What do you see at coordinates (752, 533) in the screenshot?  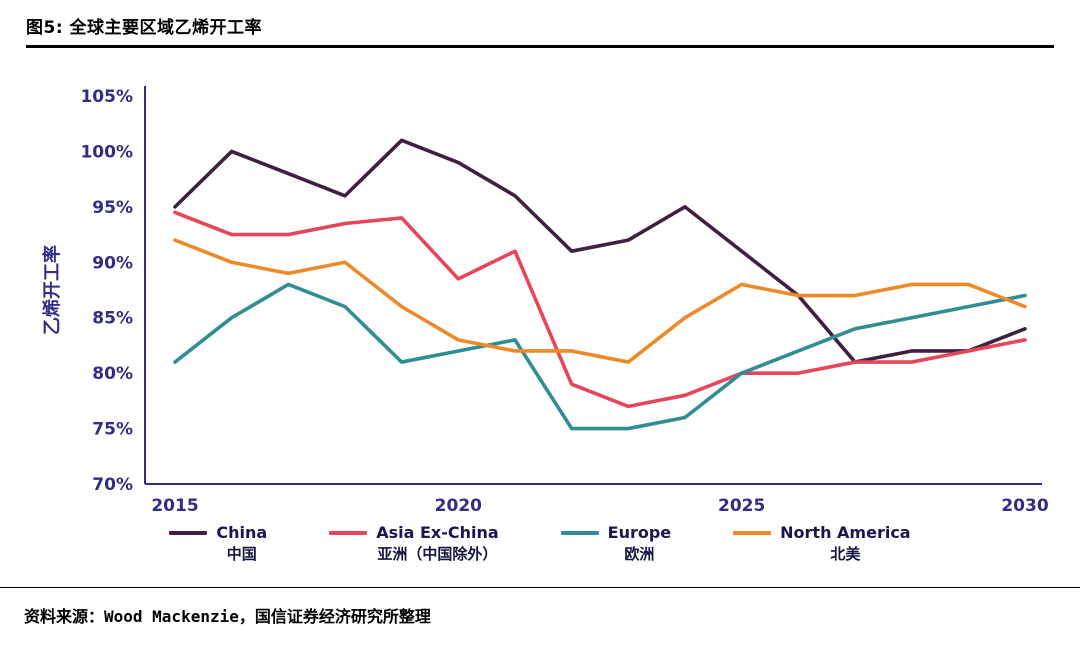 I see `legend-swatch-north-america` at bounding box center [752, 533].